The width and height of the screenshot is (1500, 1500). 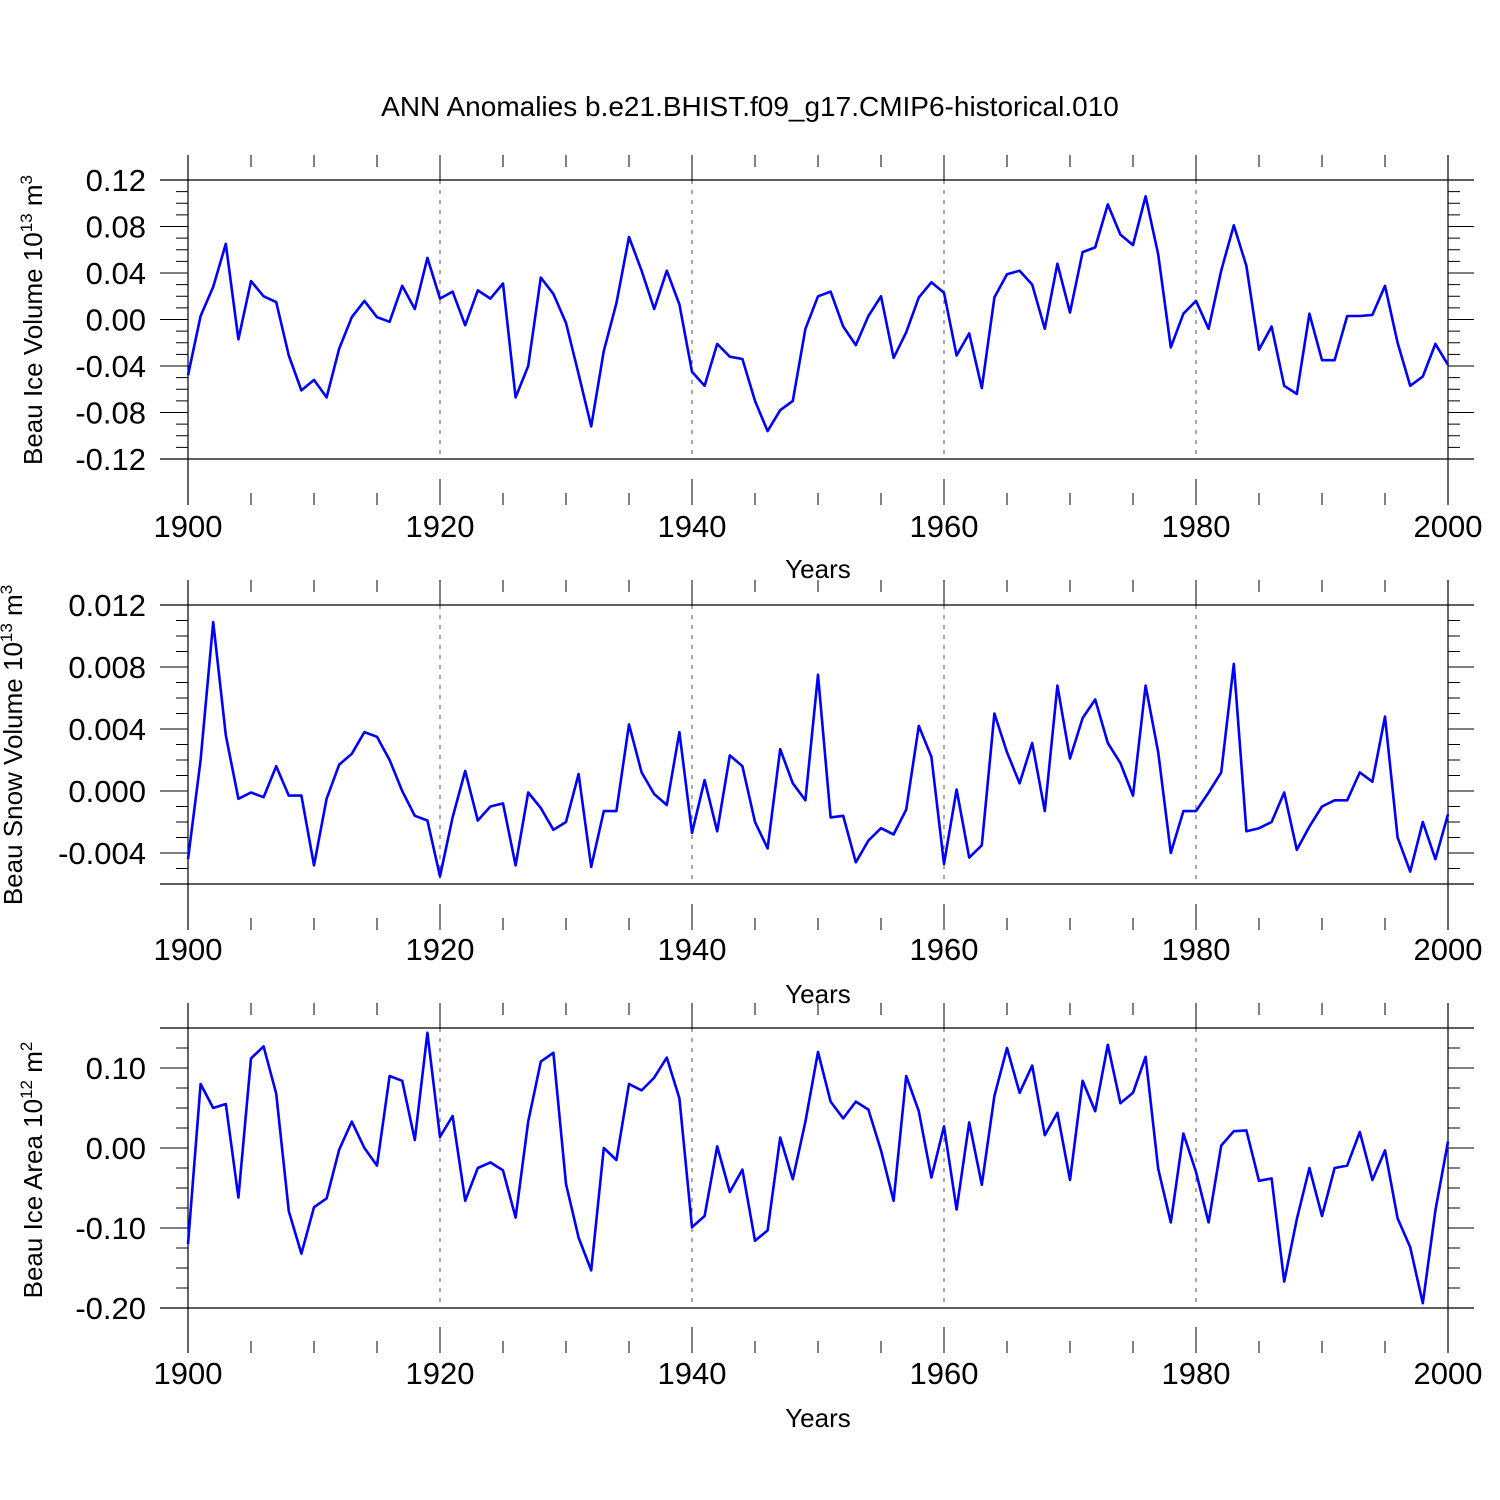 What do you see at coordinates (33, 348) in the screenshot?
I see `y-axis-label-text: Beau Ice Volume 10` at bounding box center [33, 348].